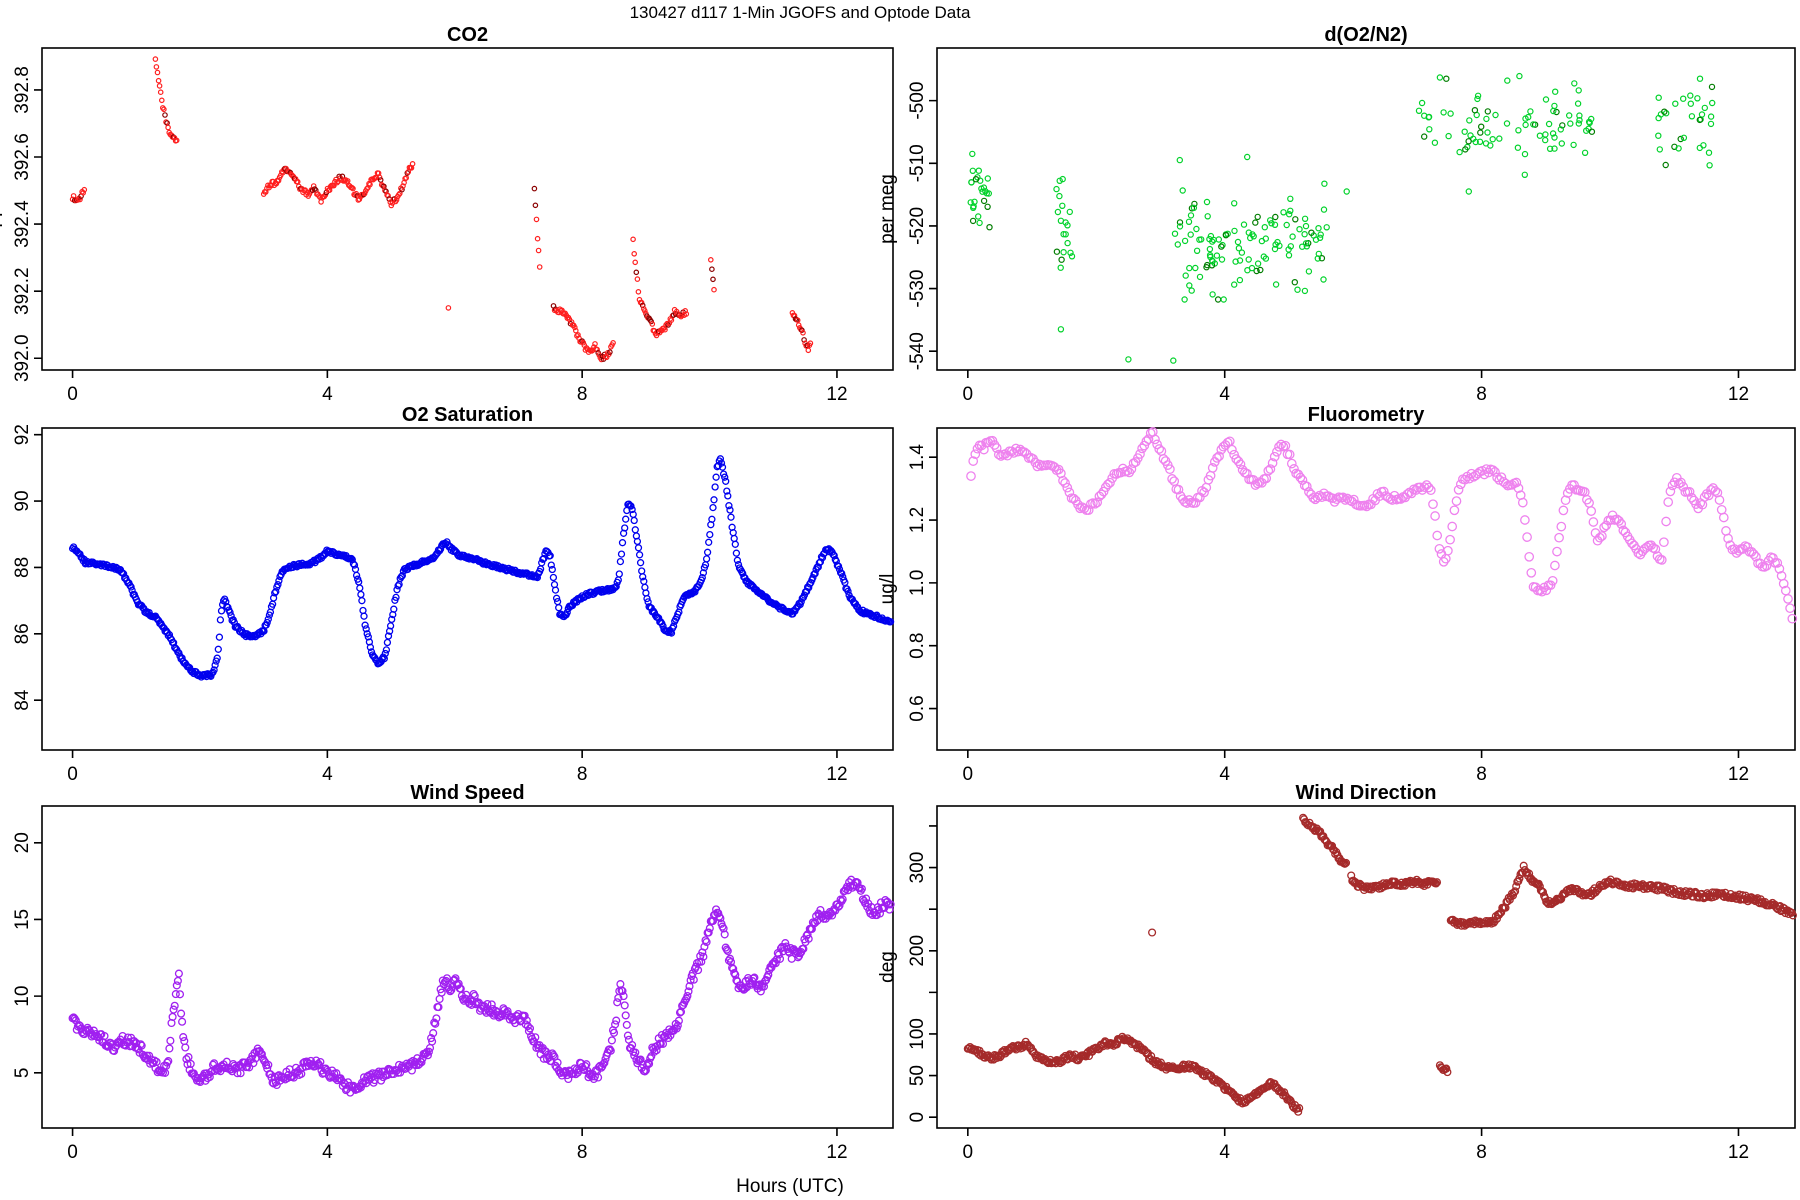  Describe the element at coordinates (467, 415) in the screenshot. I see `panel-title: O2 Saturation` at that location.